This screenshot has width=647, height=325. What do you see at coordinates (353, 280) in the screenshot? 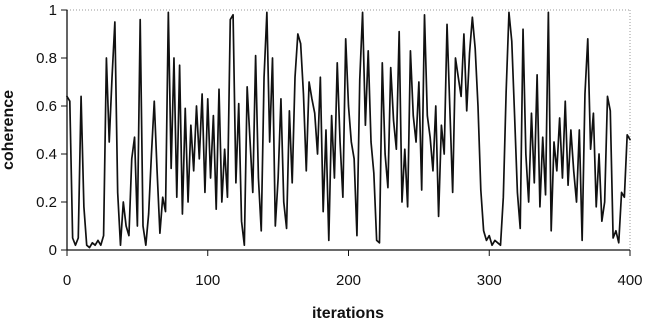
I see `x-tick-labels: 0 100 200 300 400` at bounding box center [353, 280].